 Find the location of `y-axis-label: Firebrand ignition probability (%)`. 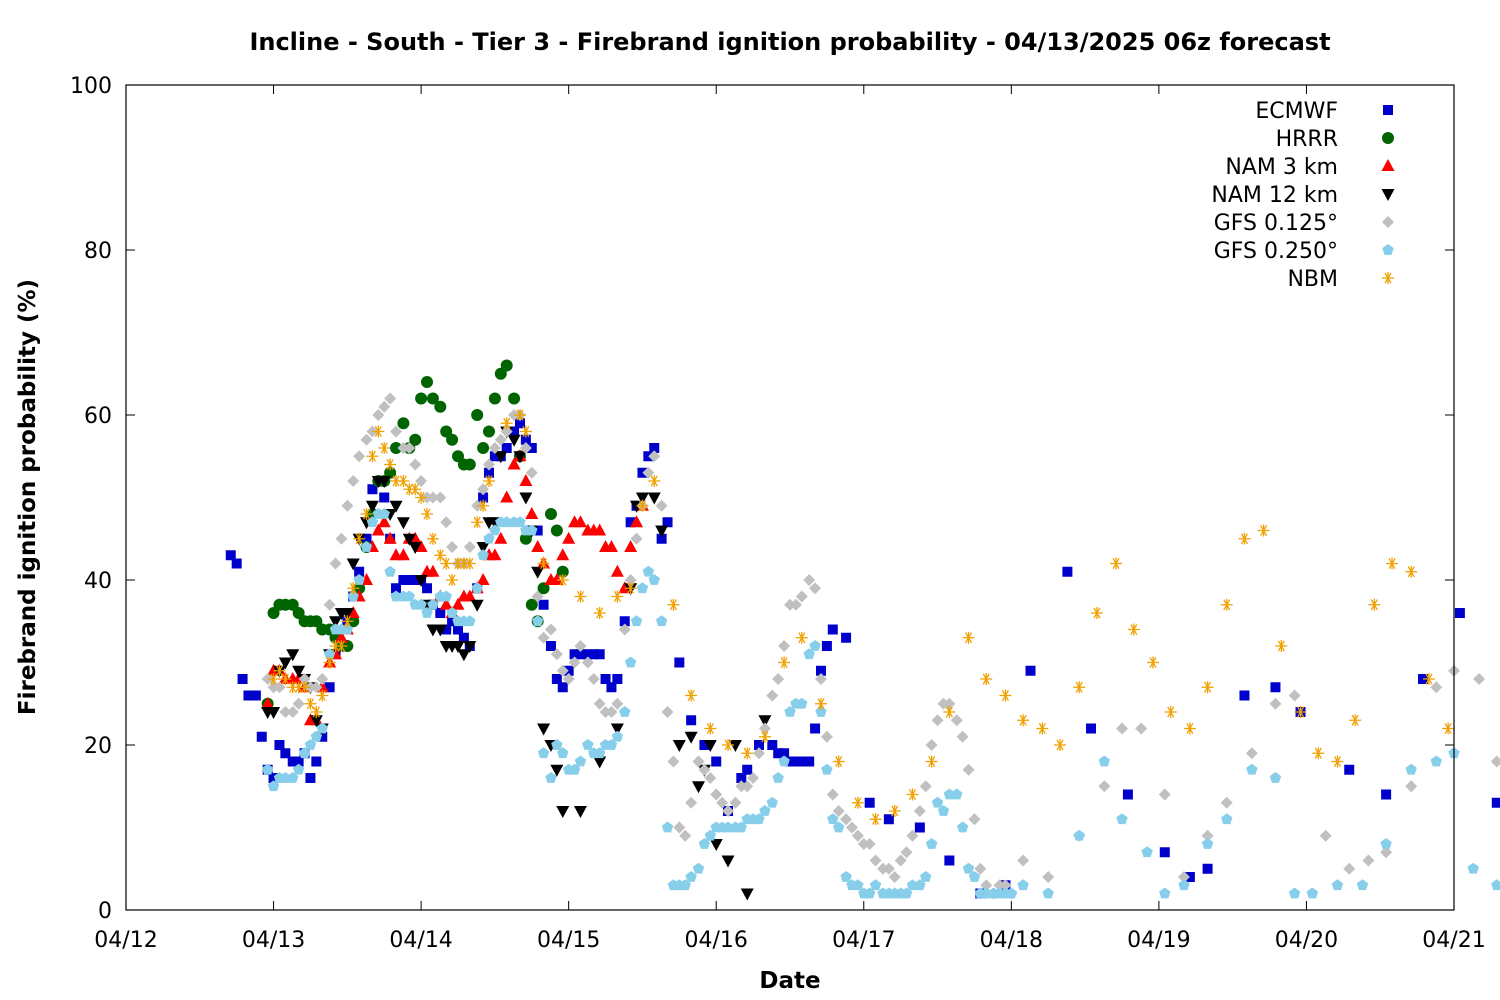

y-axis-label: Firebrand ignition probability (%) is located at coordinates (28, 497).